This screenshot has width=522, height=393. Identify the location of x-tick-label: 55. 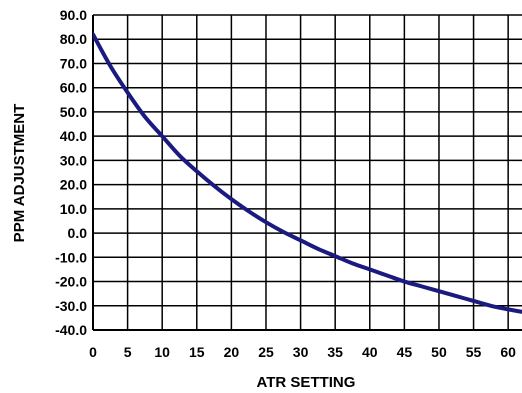
(474, 352).